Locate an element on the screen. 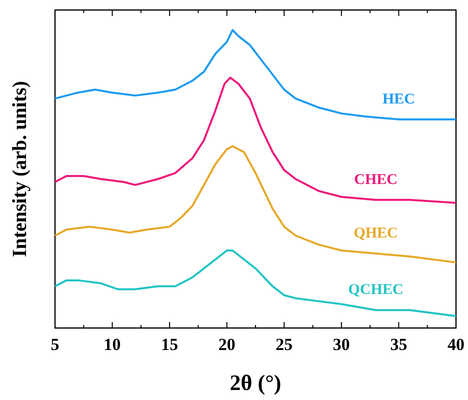 Image resolution: width=468 pixels, height=400 pixels. x-tick-label: 25 is located at coordinates (284, 344).